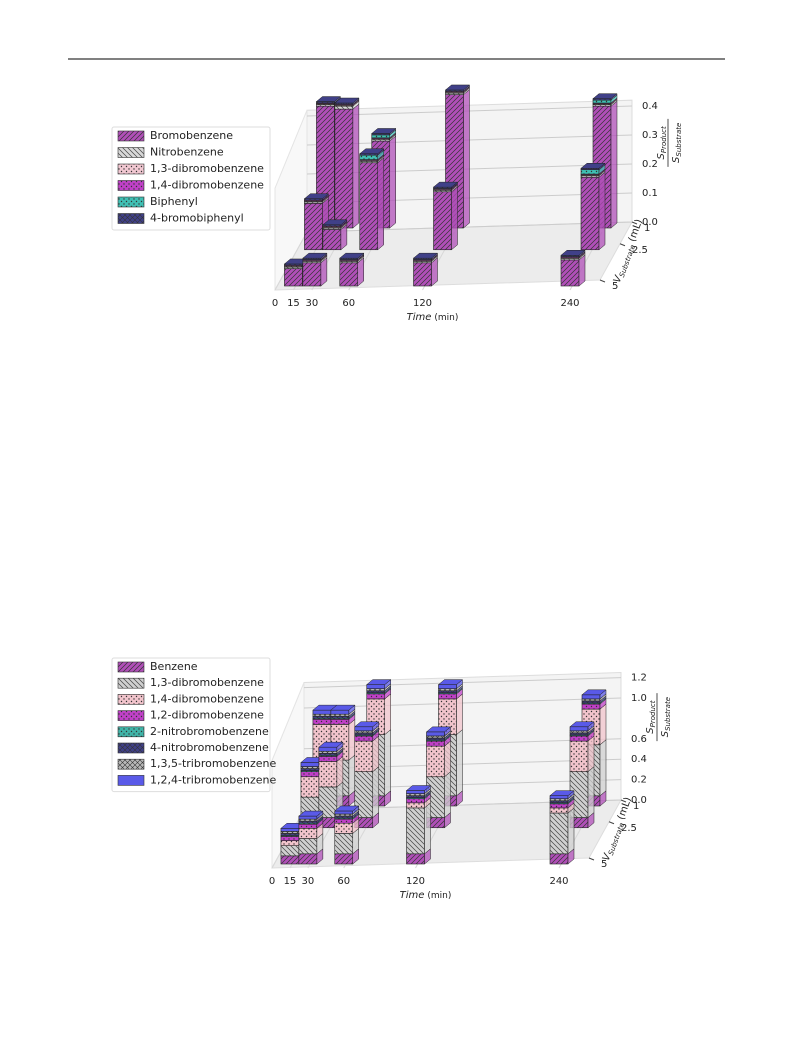 The width and height of the screenshot is (793, 1053). I want to click on z-tick-label: 0.4, so click(650, 106).